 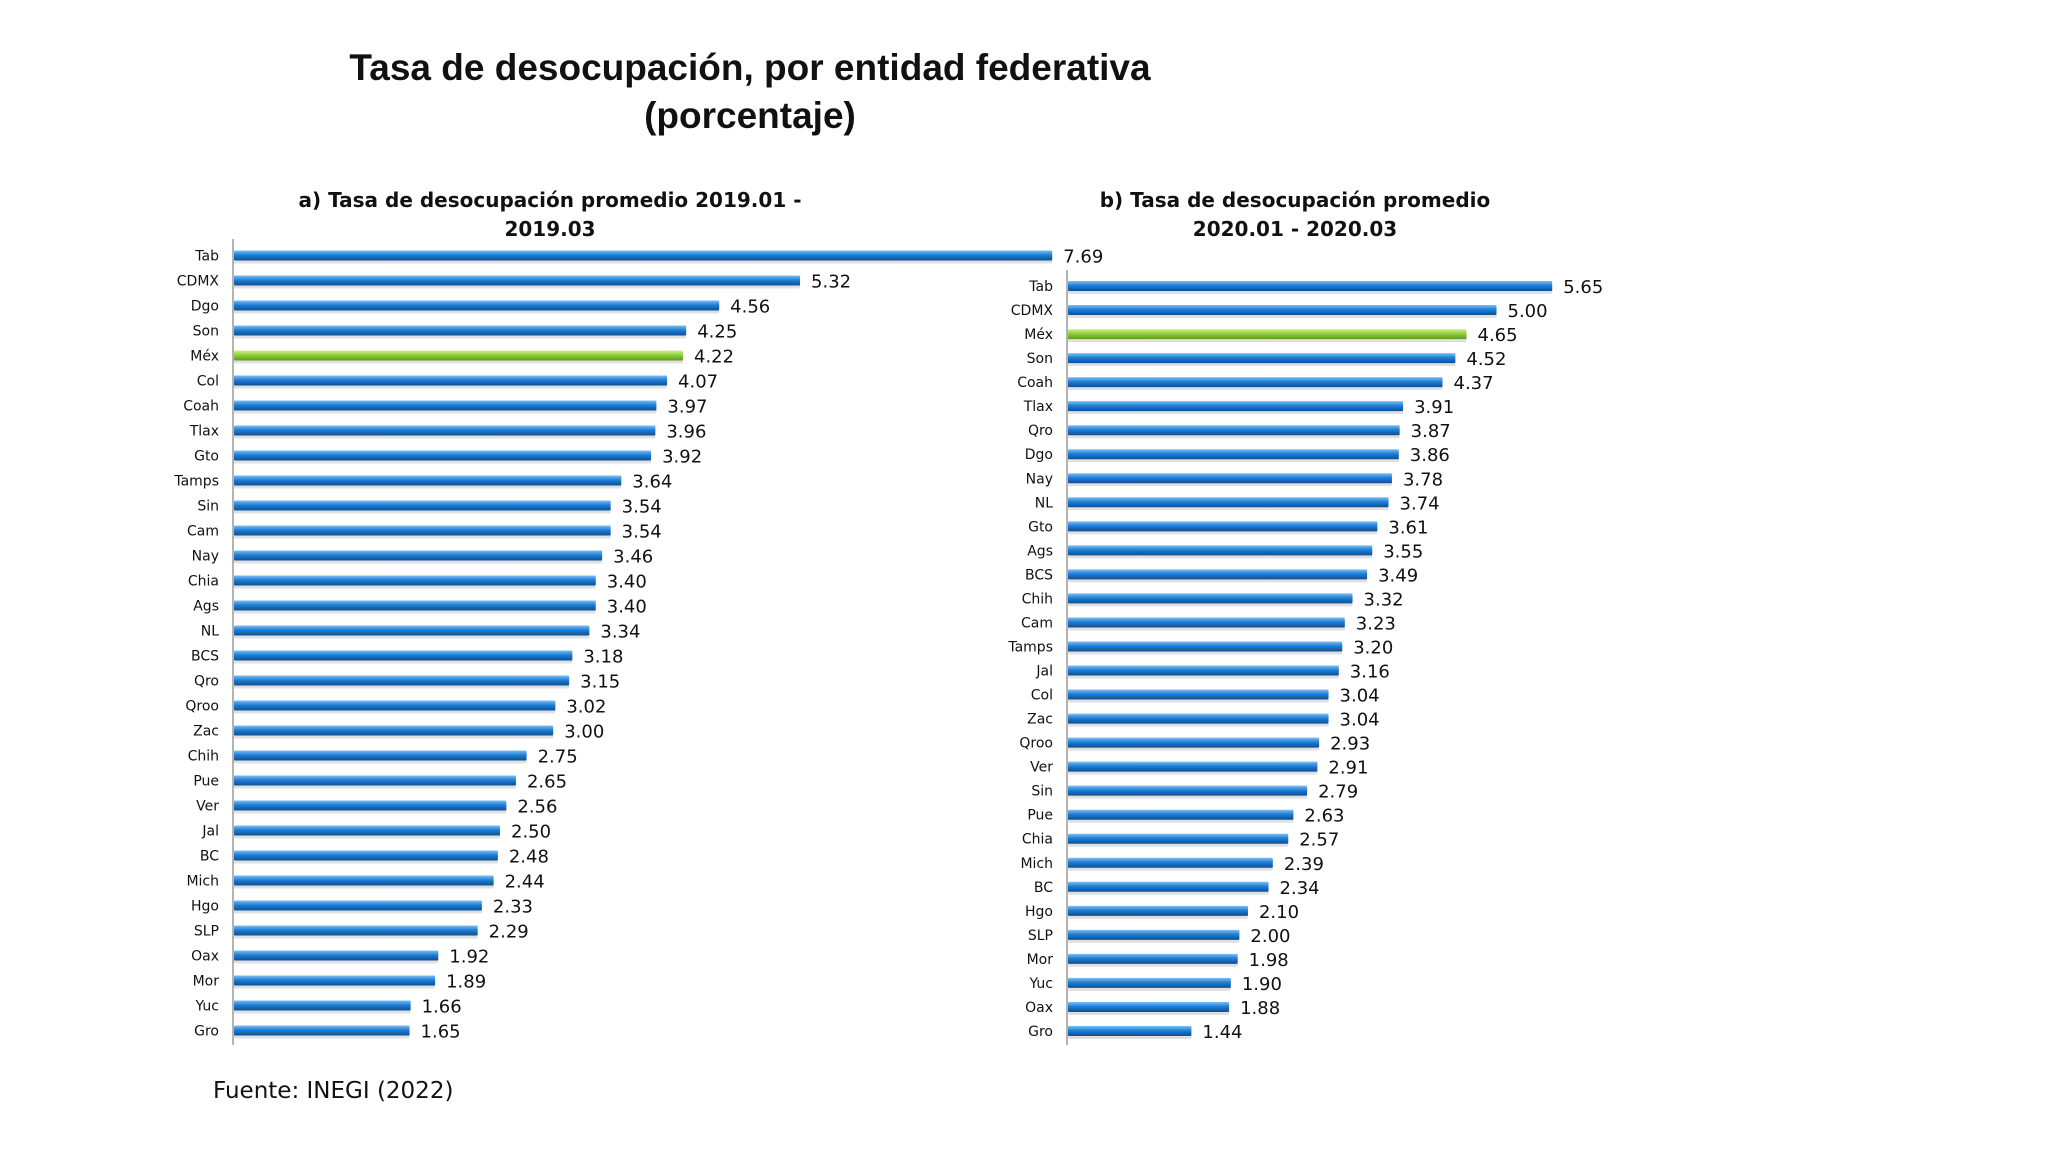 I want to click on bar-a-méx, so click(x=459, y=355).